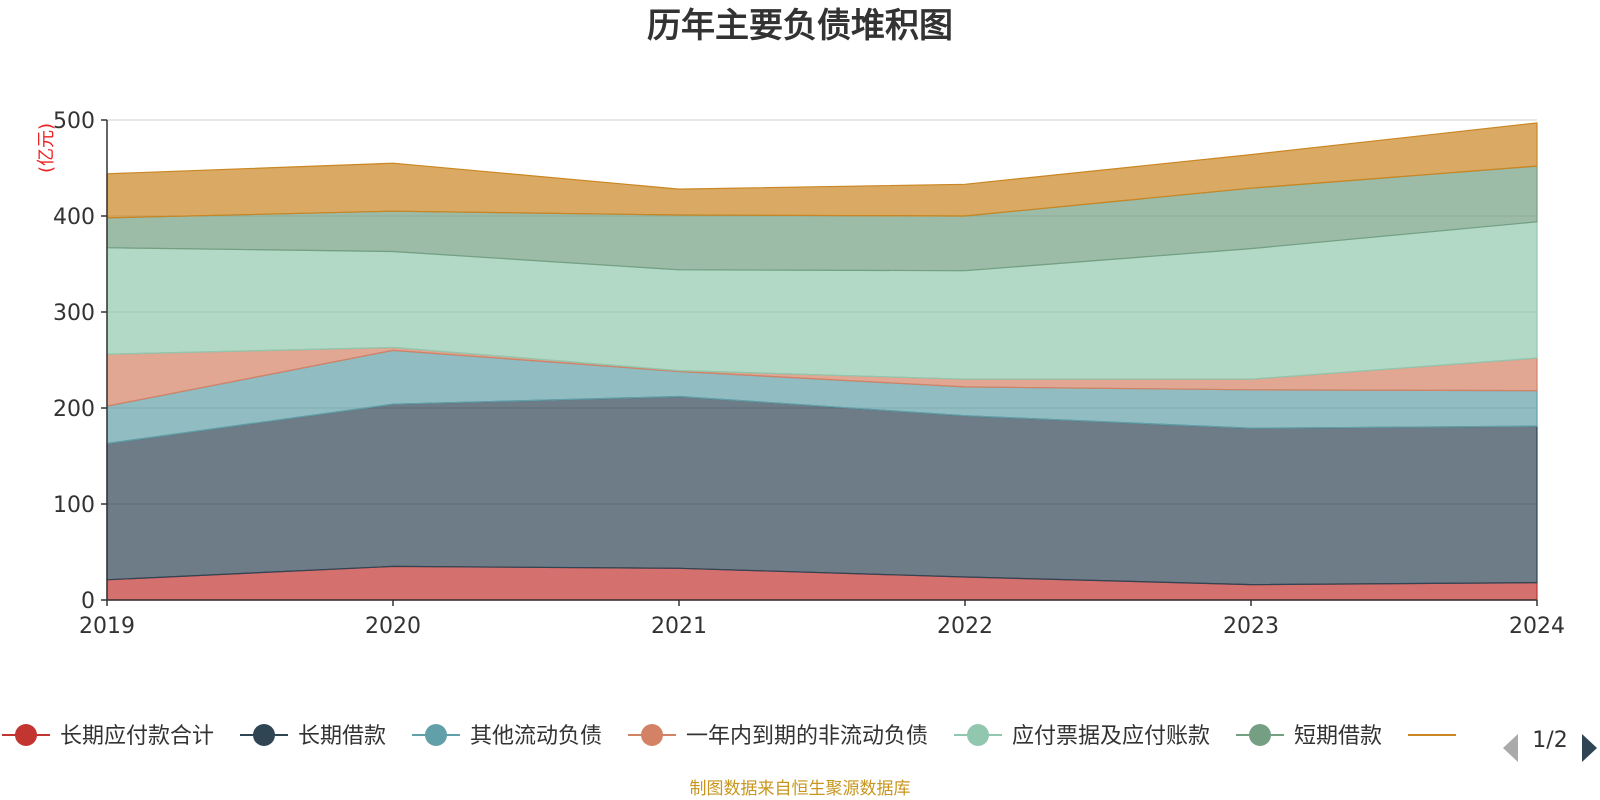 The width and height of the screenshot is (1600, 800). I want to click on legend-item-6: 短期借款, so click(1309, 736).